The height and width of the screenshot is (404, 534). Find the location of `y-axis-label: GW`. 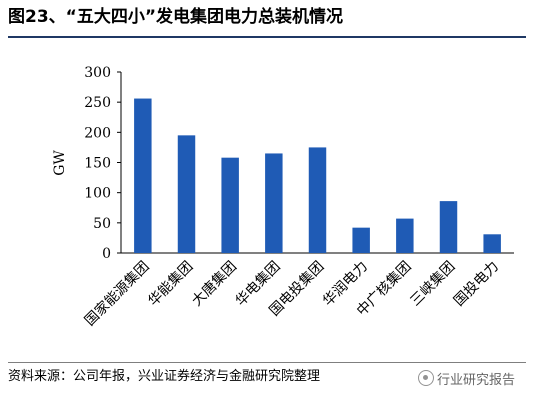

y-axis-label: GW is located at coordinates (60, 163).